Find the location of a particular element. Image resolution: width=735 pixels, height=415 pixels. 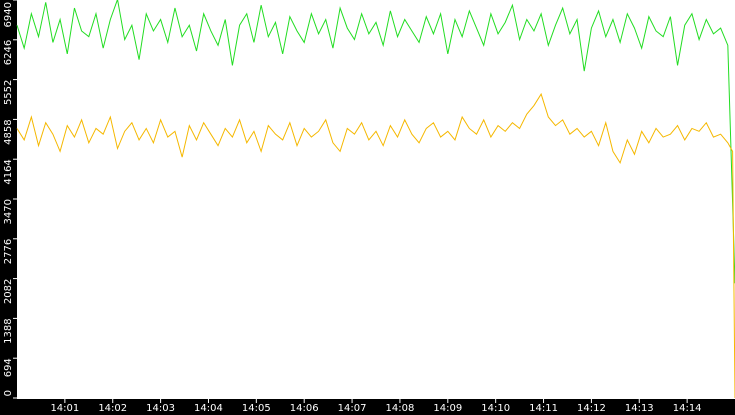

y-tick-label: 4858 is located at coordinates (8, 131).